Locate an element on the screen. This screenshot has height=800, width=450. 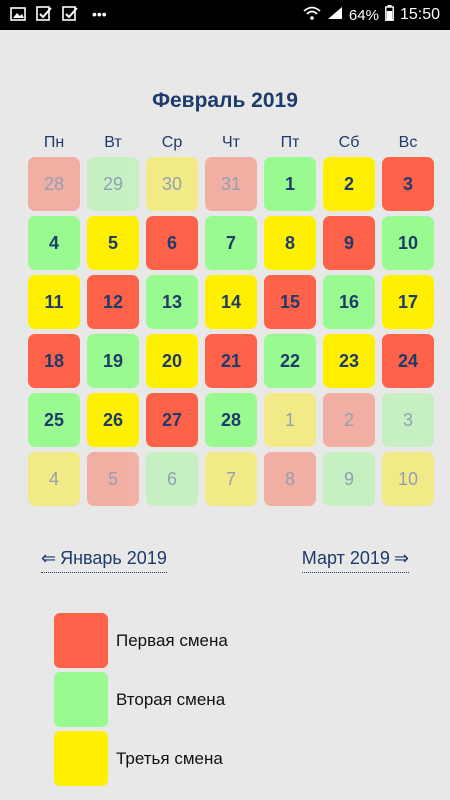
day-number: 31 is located at coordinates (231, 183).